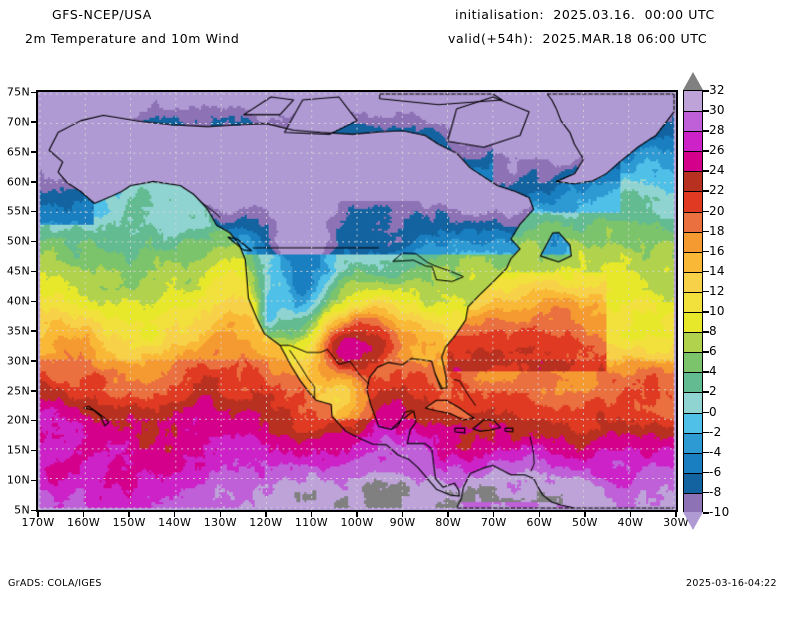  I want to click on colorbar-label: 14, so click(717, 270).